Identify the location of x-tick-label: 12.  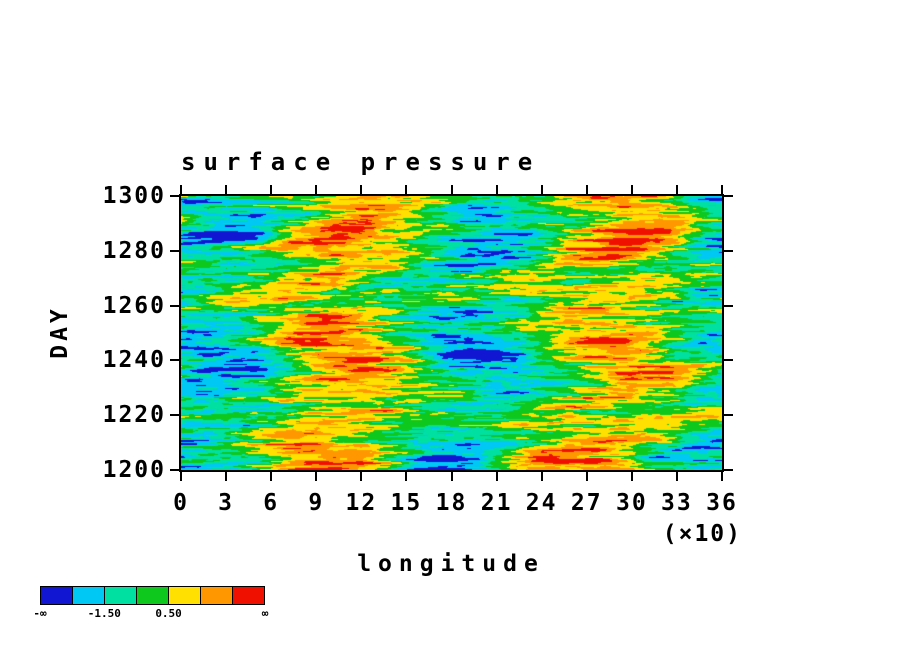
(361, 503).